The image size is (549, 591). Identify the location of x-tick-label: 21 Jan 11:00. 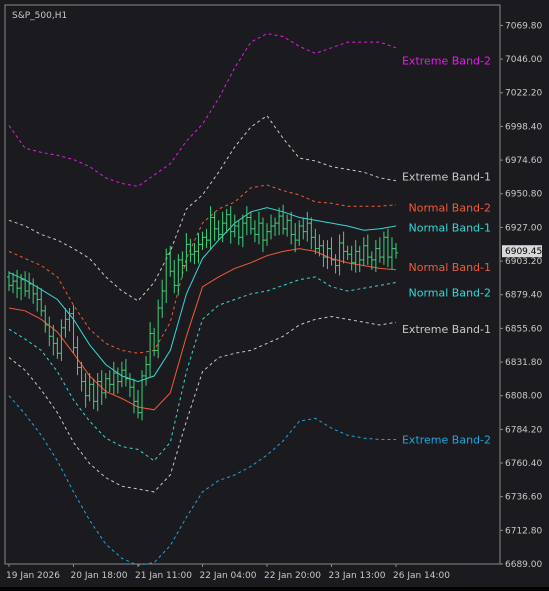
(163, 576).